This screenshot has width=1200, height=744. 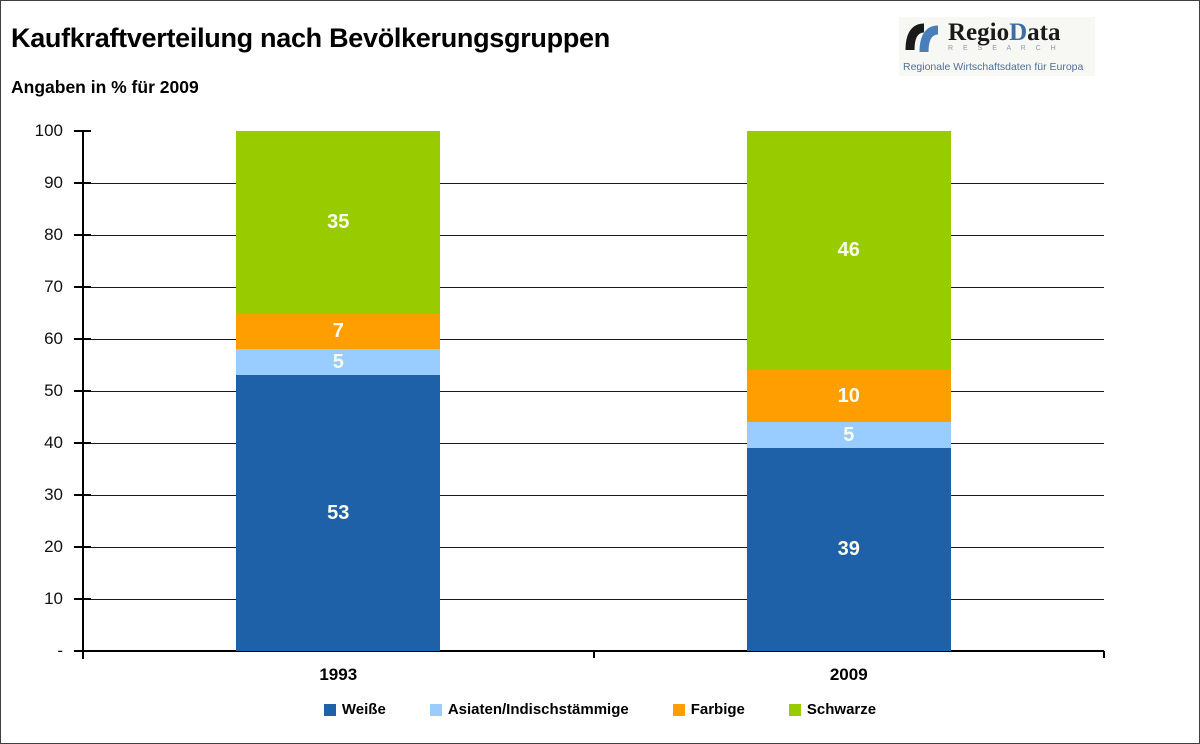 I want to click on logo-wordmark: RegioData, so click(x=1004, y=32).